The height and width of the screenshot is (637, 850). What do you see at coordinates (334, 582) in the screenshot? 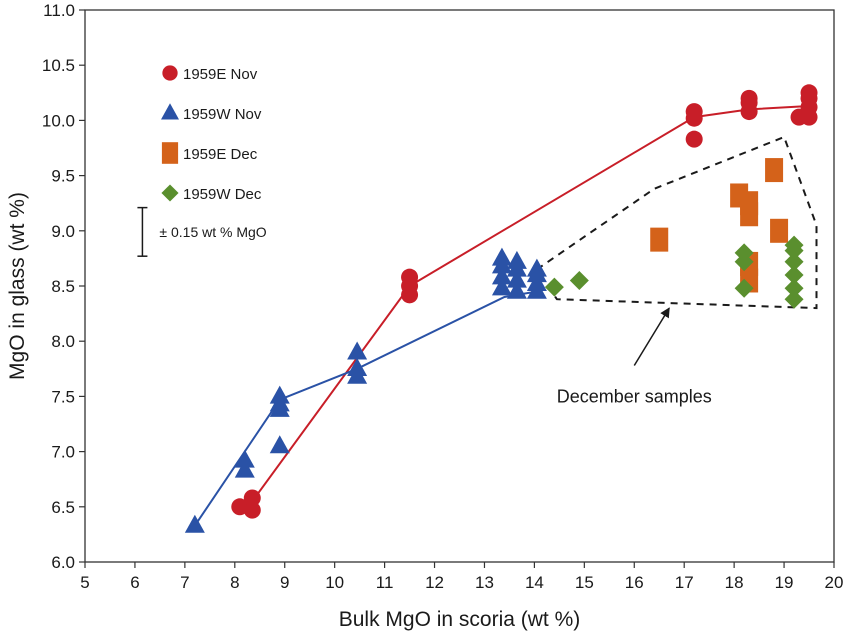
I see `x-tick-label-5: 10` at bounding box center [334, 582].